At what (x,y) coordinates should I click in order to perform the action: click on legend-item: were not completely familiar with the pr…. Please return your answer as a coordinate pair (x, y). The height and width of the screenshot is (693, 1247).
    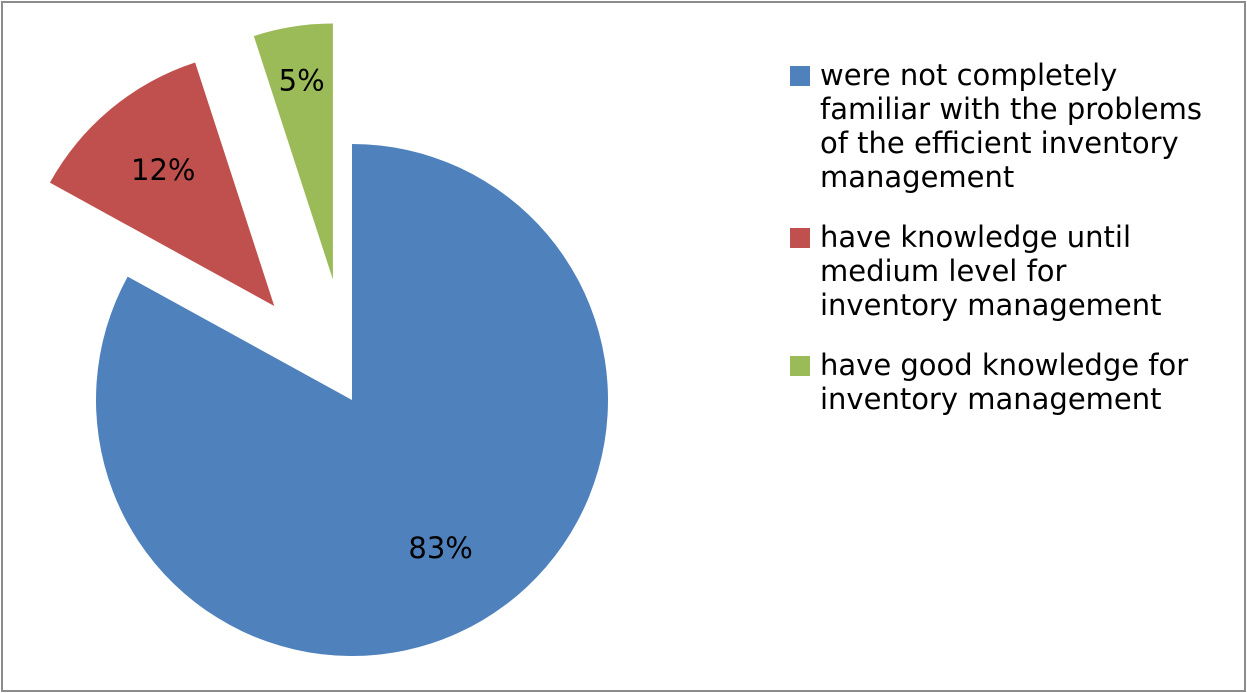
    Looking at the image, I should click on (1000, 126).